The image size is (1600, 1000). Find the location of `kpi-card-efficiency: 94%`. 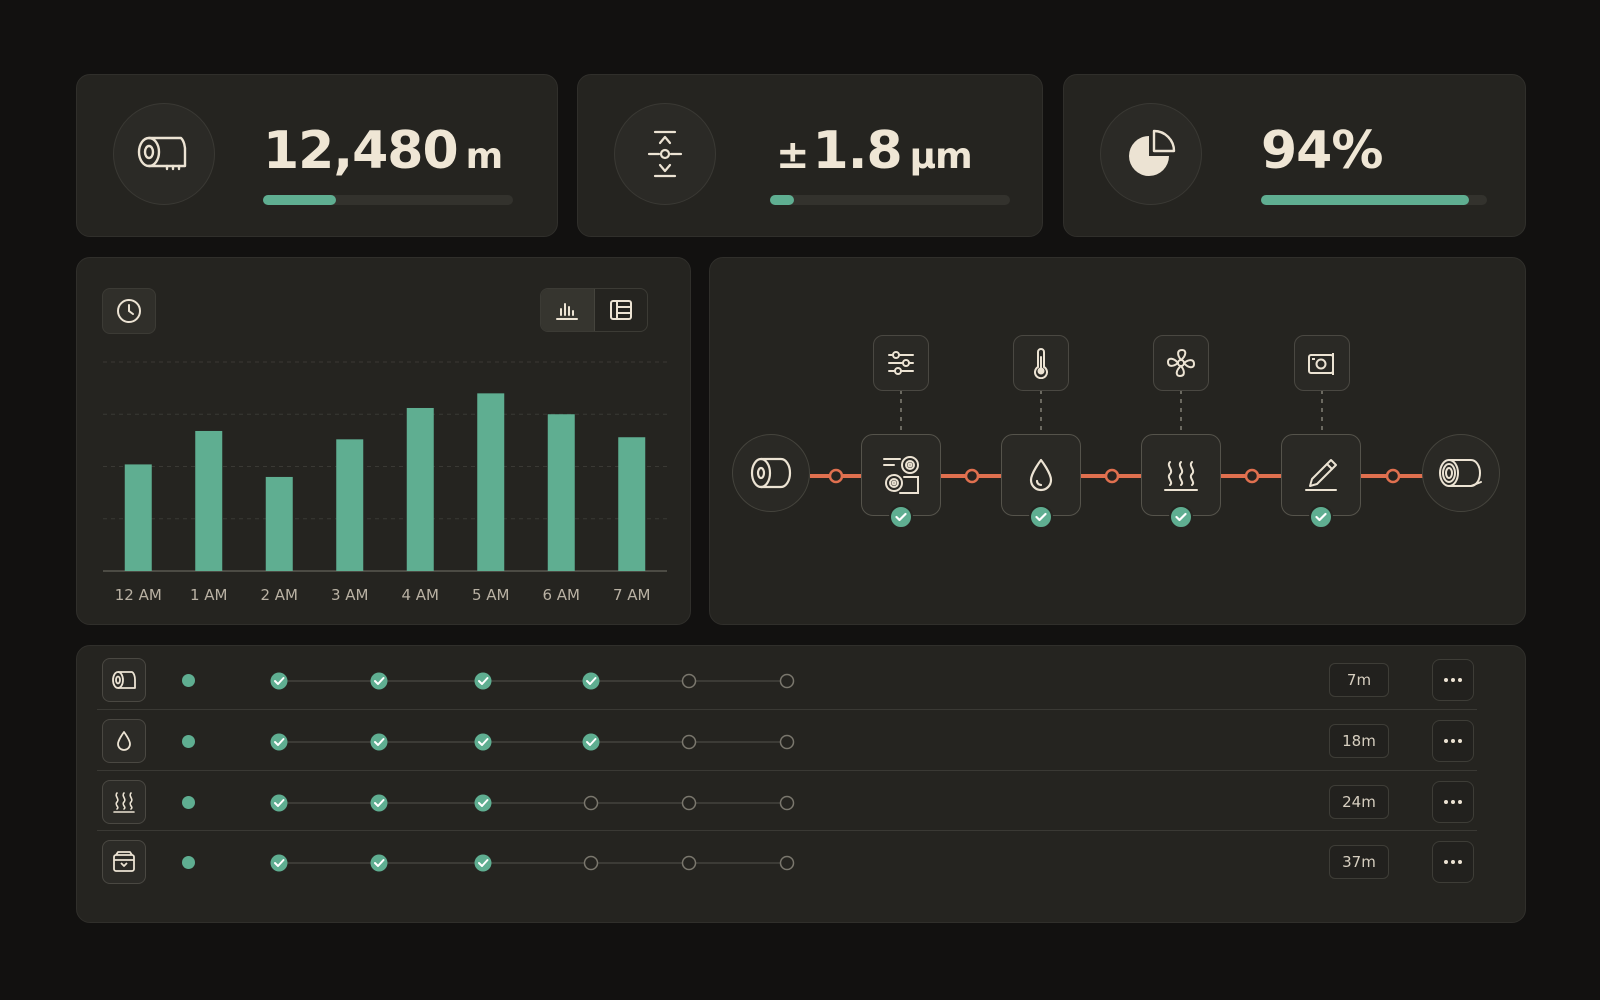

kpi-card-efficiency: 94% is located at coordinates (1294, 155).